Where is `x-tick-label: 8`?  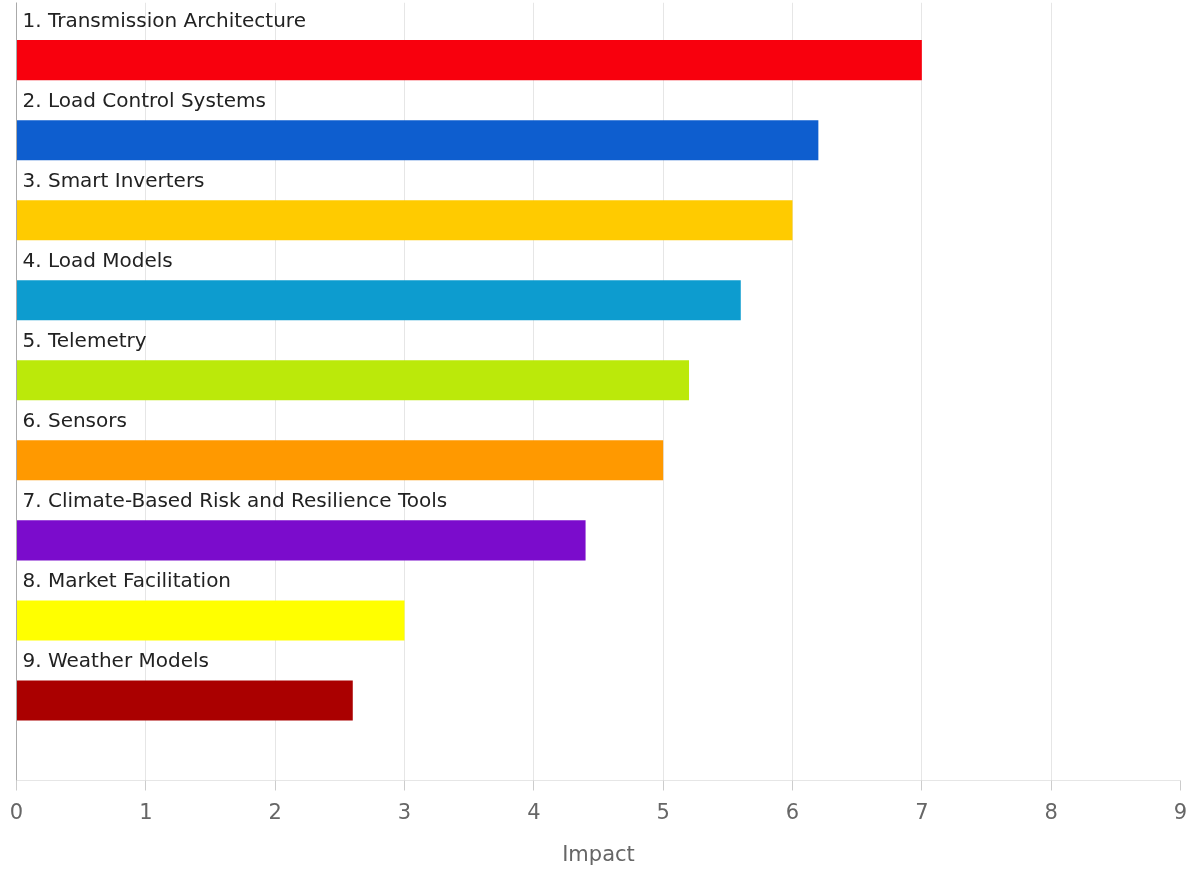 x-tick-label: 8 is located at coordinates (1051, 811).